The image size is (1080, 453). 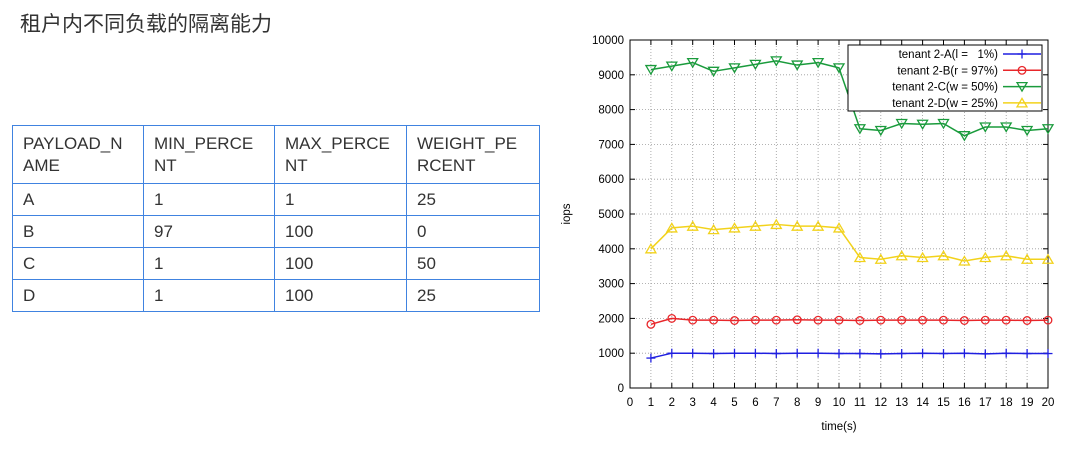 What do you see at coordinates (608, 41) in the screenshot?
I see `y-tick-label: 10000` at bounding box center [608, 41].